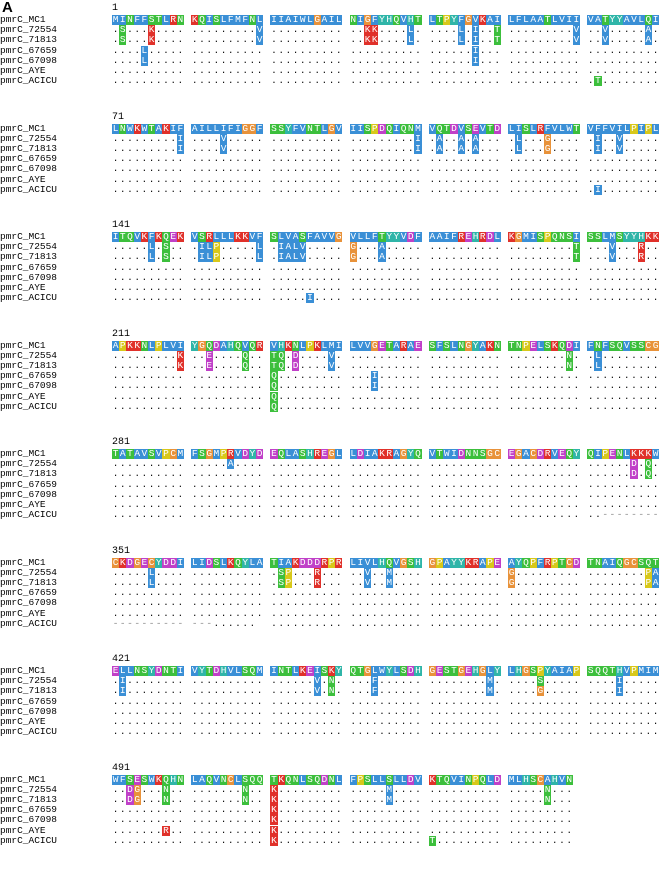 Image resolution: width=669 pixels, height=874 pixels. Describe the element at coordinates (281, 454) in the screenshot. I see `residue: Q` at that location.